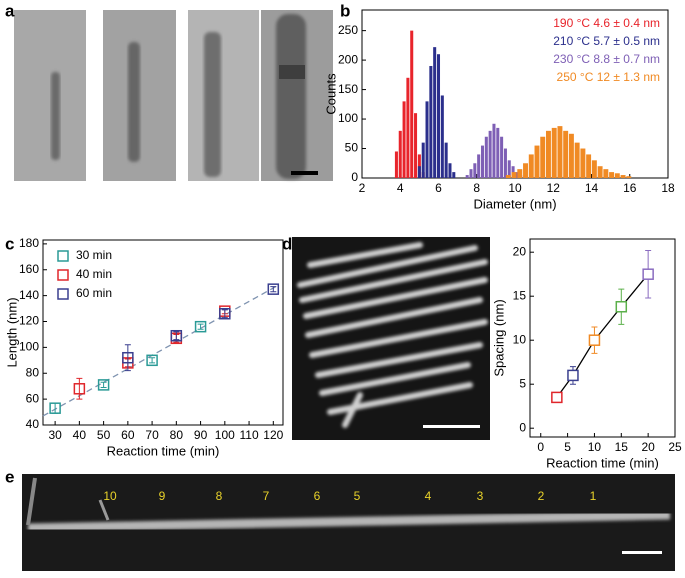 The height and width of the screenshot is (578, 685). Describe the element at coordinates (9, 243) in the screenshot. I see `panel-label: c` at that location.